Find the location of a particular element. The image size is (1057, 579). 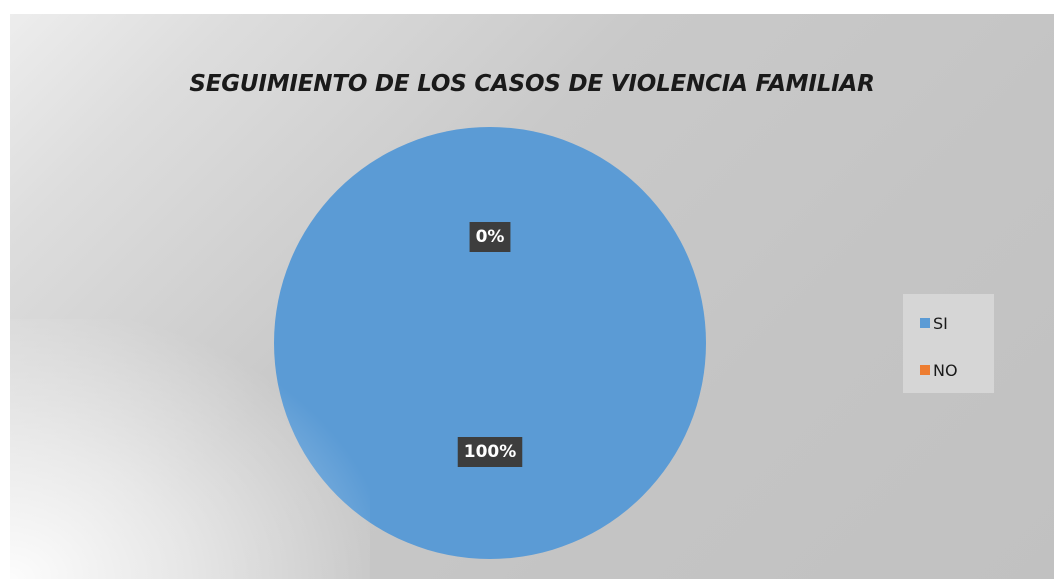

data-label-no: 0% is located at coordinates (490, 237).